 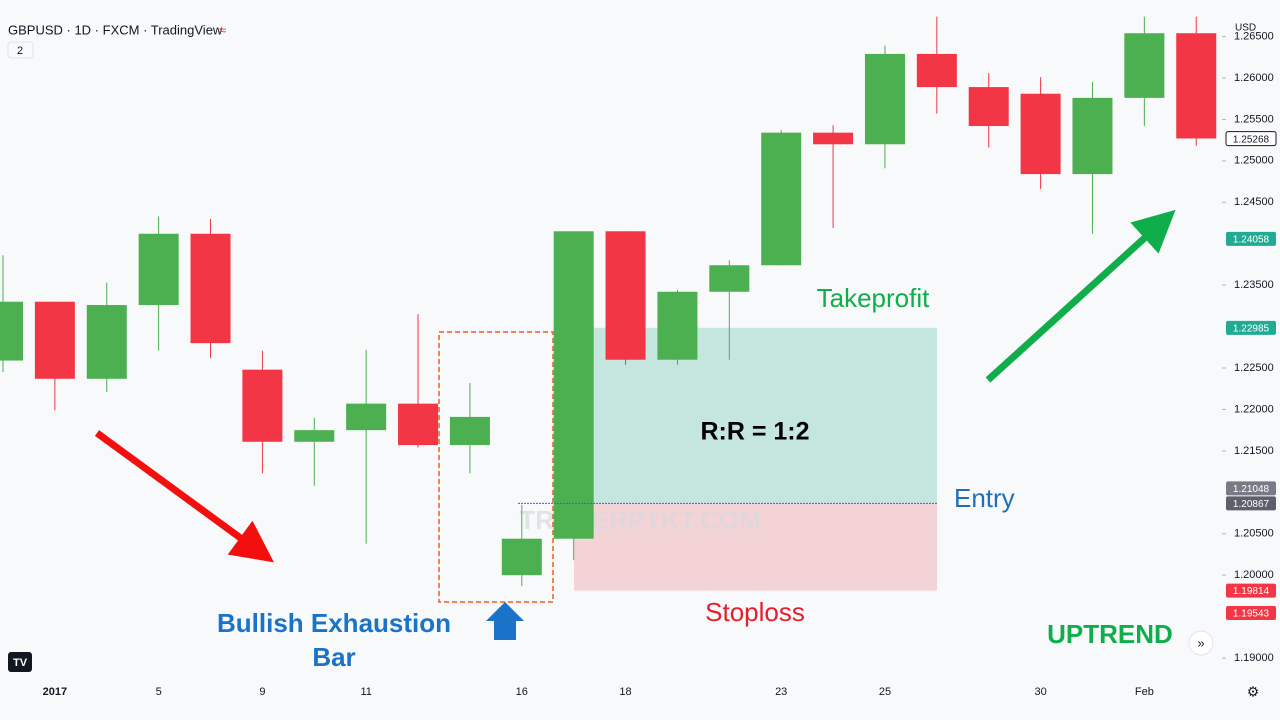 I want to click on price-label: 1.19543, so click(x=1251, y=614).